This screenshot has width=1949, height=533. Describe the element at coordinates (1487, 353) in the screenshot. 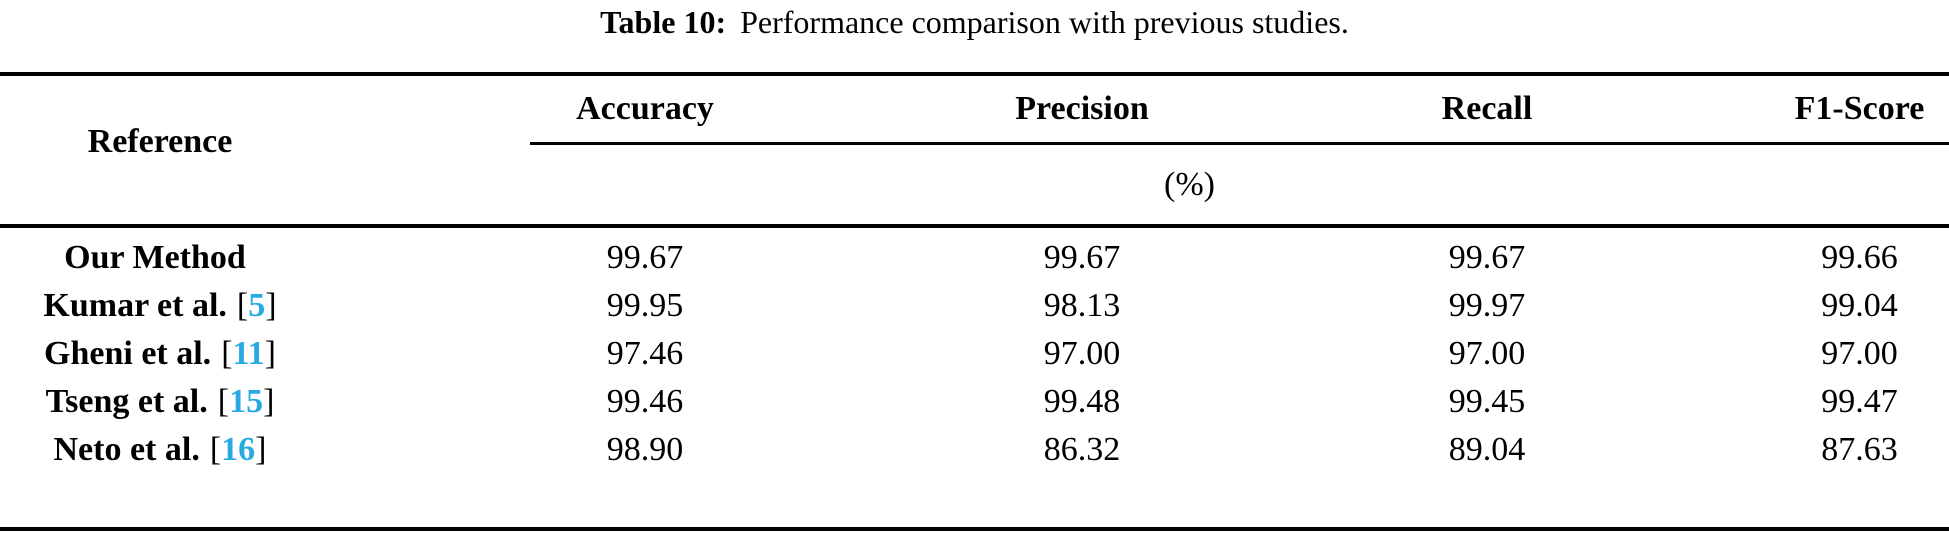

I see `recall-value: 97.00` at that location.